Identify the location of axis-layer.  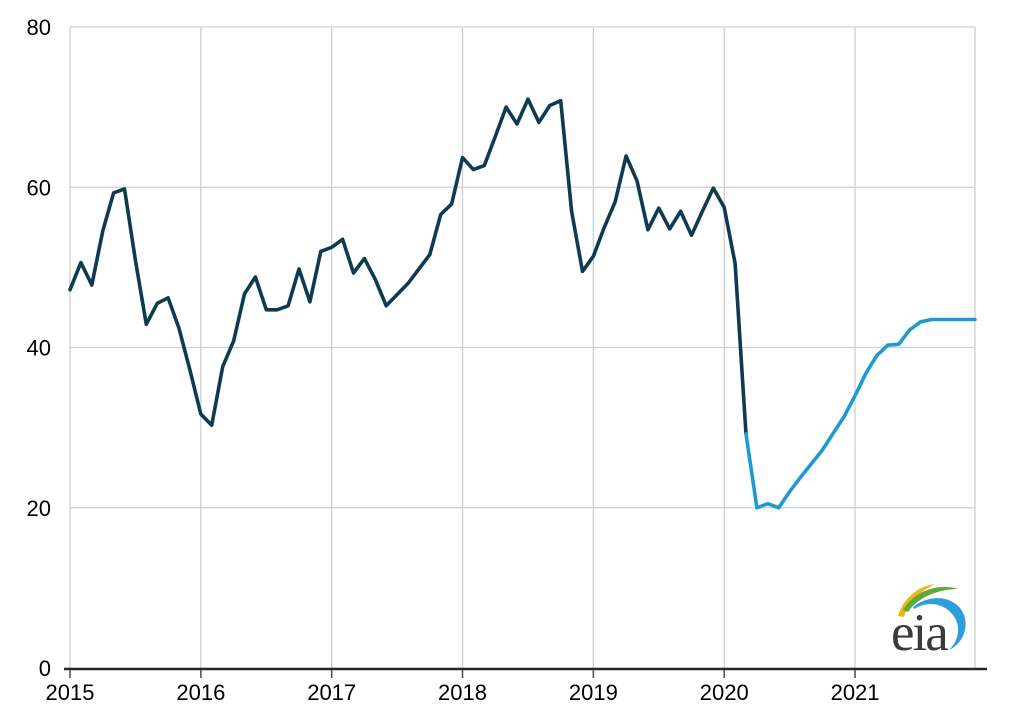
(525, 672).